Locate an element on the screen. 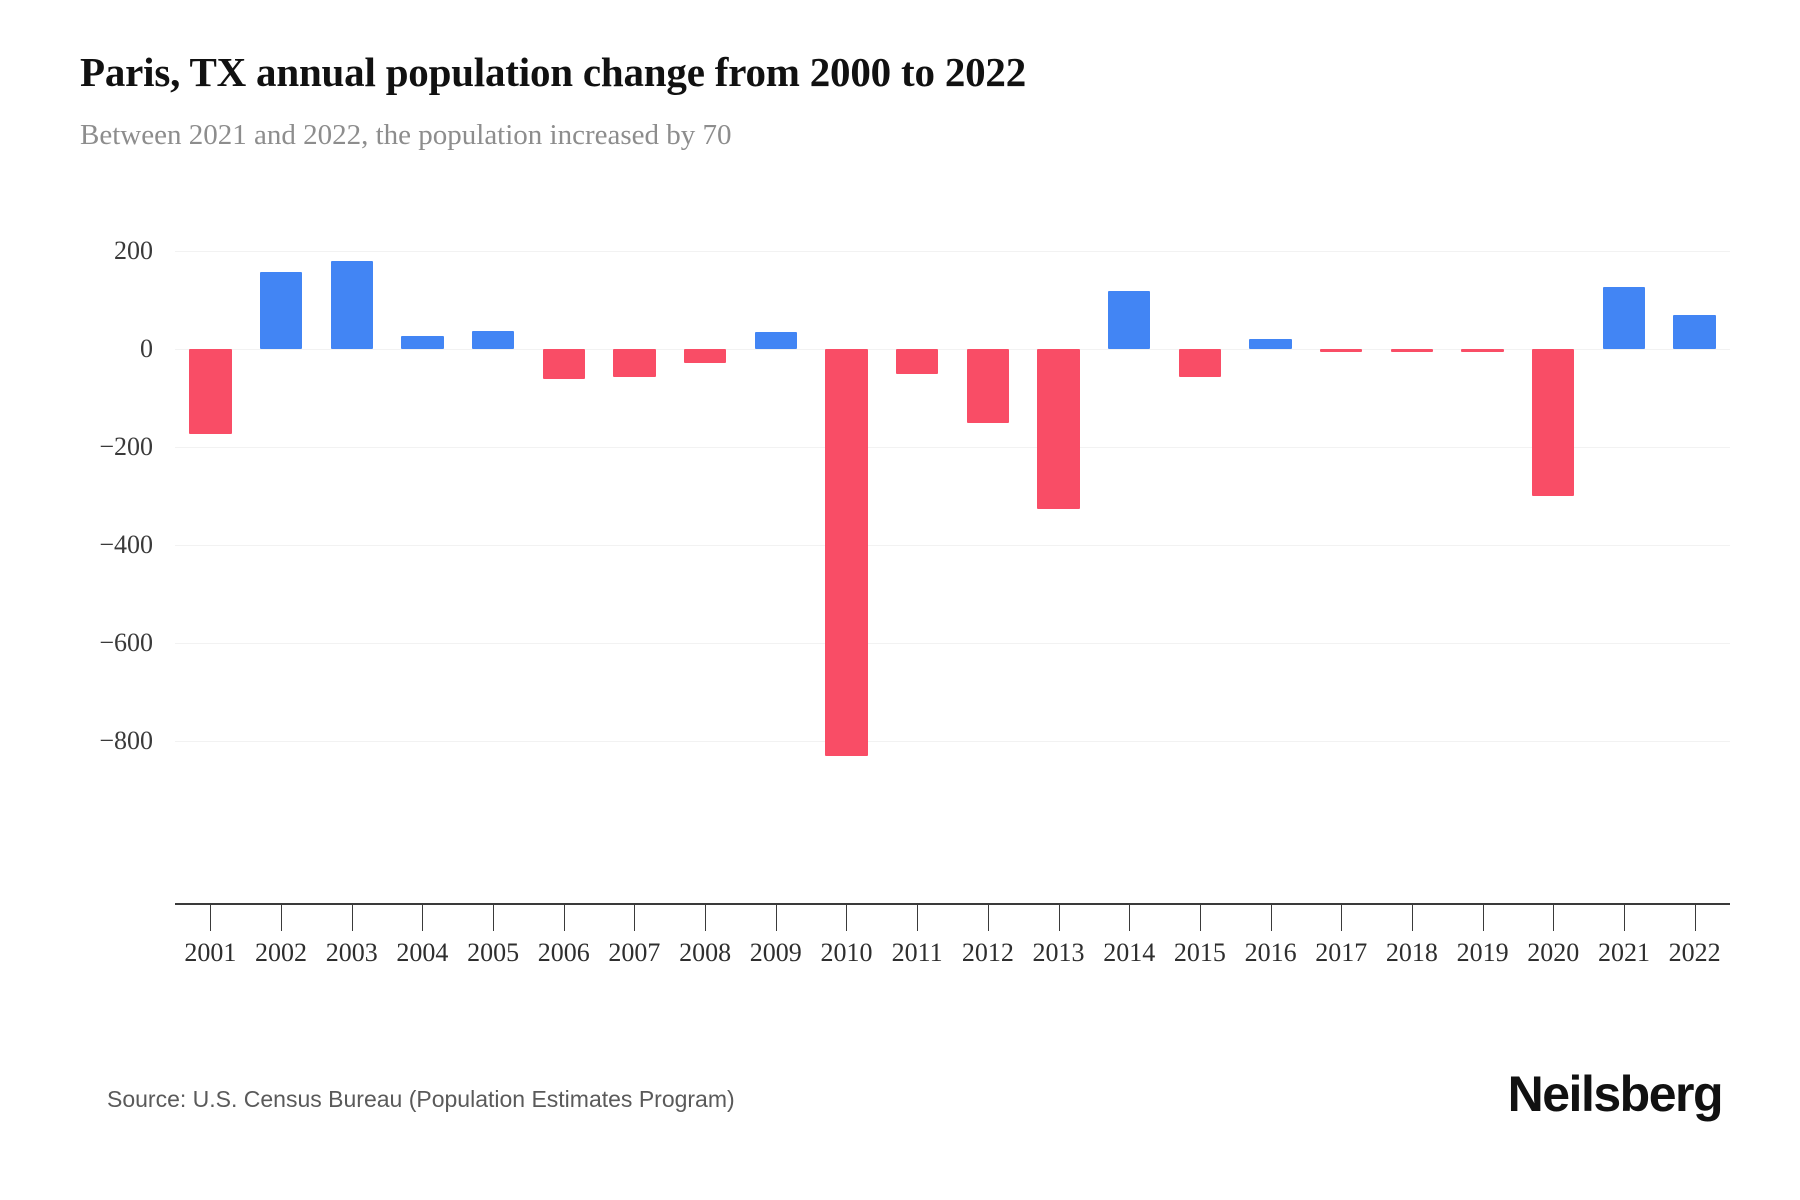 Image resolution: width=1800 pixels, height=1200 pixels. x-axis-tick-label: 2011 is located at coordinates (917, 952).